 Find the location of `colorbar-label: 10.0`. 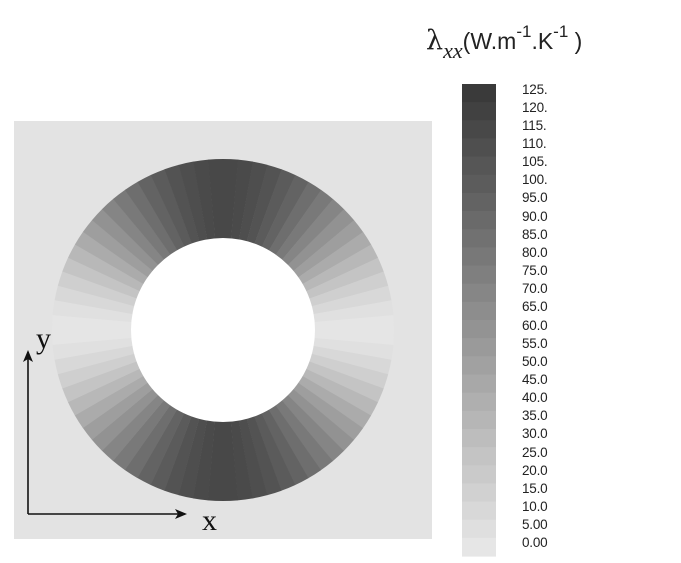

colorbar-label: 10.0 is located at coordinates (535, 507).